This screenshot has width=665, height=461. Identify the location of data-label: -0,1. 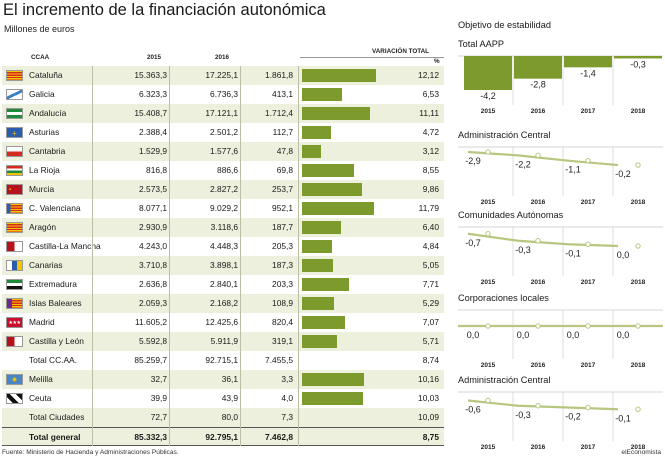
(573, 253).